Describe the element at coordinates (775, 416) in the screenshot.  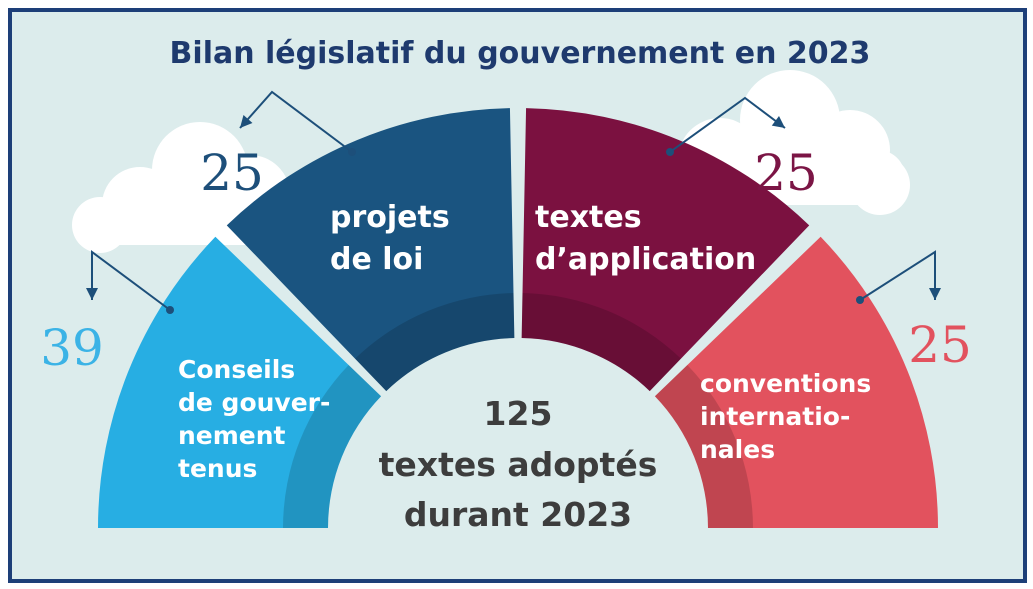
I see `segment-label-3-line-1: internatio-` at that location.